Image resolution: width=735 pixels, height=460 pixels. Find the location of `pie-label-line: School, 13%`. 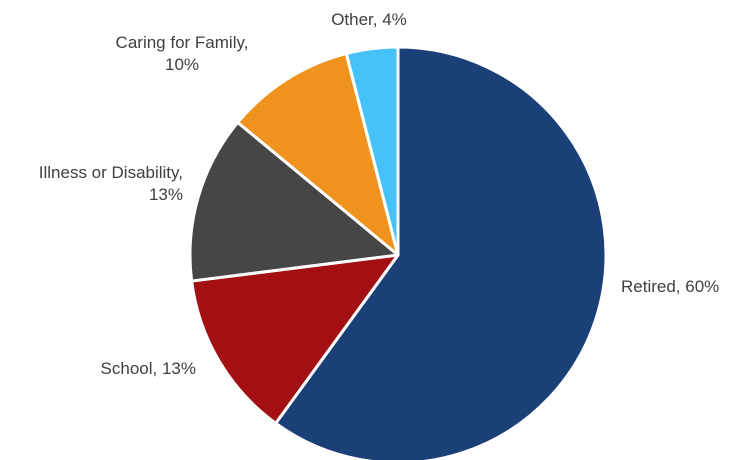

pie-label-line: School, 13% is located at coordinates (148, 368).